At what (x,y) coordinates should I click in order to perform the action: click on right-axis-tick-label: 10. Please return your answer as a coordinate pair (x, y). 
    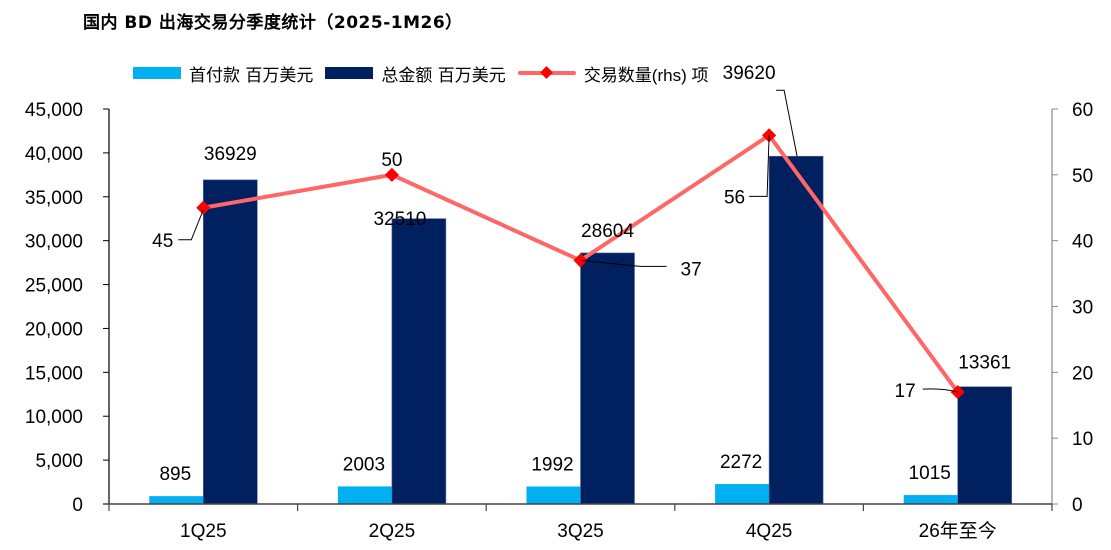
    Looking at the image, I should click on (1082, 439).